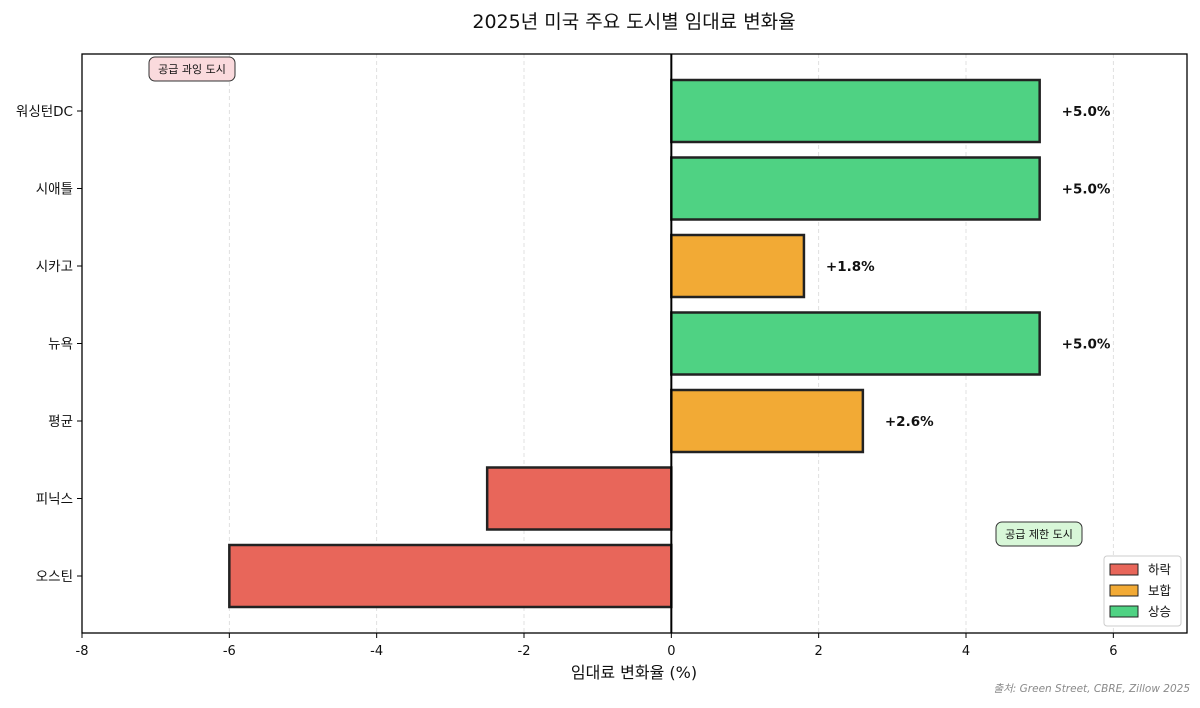 The height and width of the screenshot is (708, 1200). What do you see at coordinates (54, 190) in the screenshot?
I see `y-tick-label: 시애틀` at bounding box center [54, 190].